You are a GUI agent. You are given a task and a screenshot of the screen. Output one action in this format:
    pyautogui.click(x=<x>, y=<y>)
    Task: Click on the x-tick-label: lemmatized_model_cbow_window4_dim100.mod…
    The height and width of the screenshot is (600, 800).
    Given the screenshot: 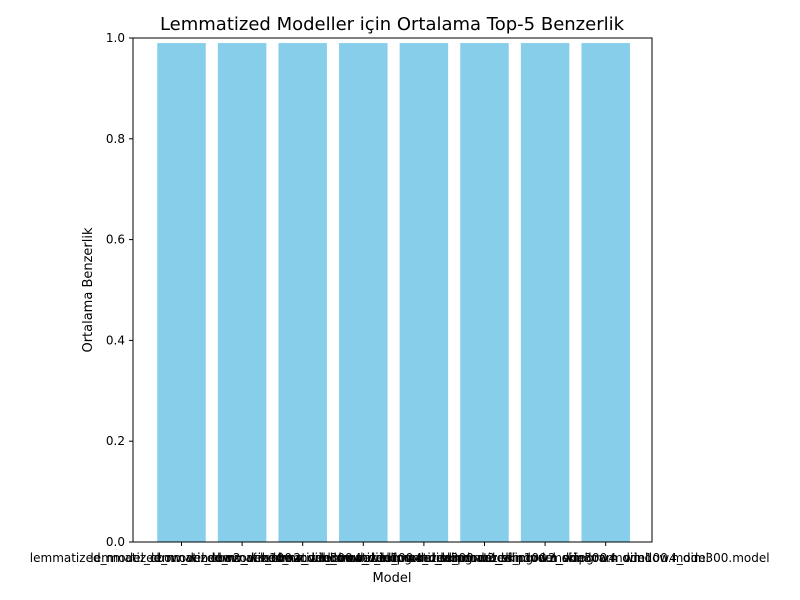 What is the action you would take?
    pyautogui.click(x=302, y=558)
    